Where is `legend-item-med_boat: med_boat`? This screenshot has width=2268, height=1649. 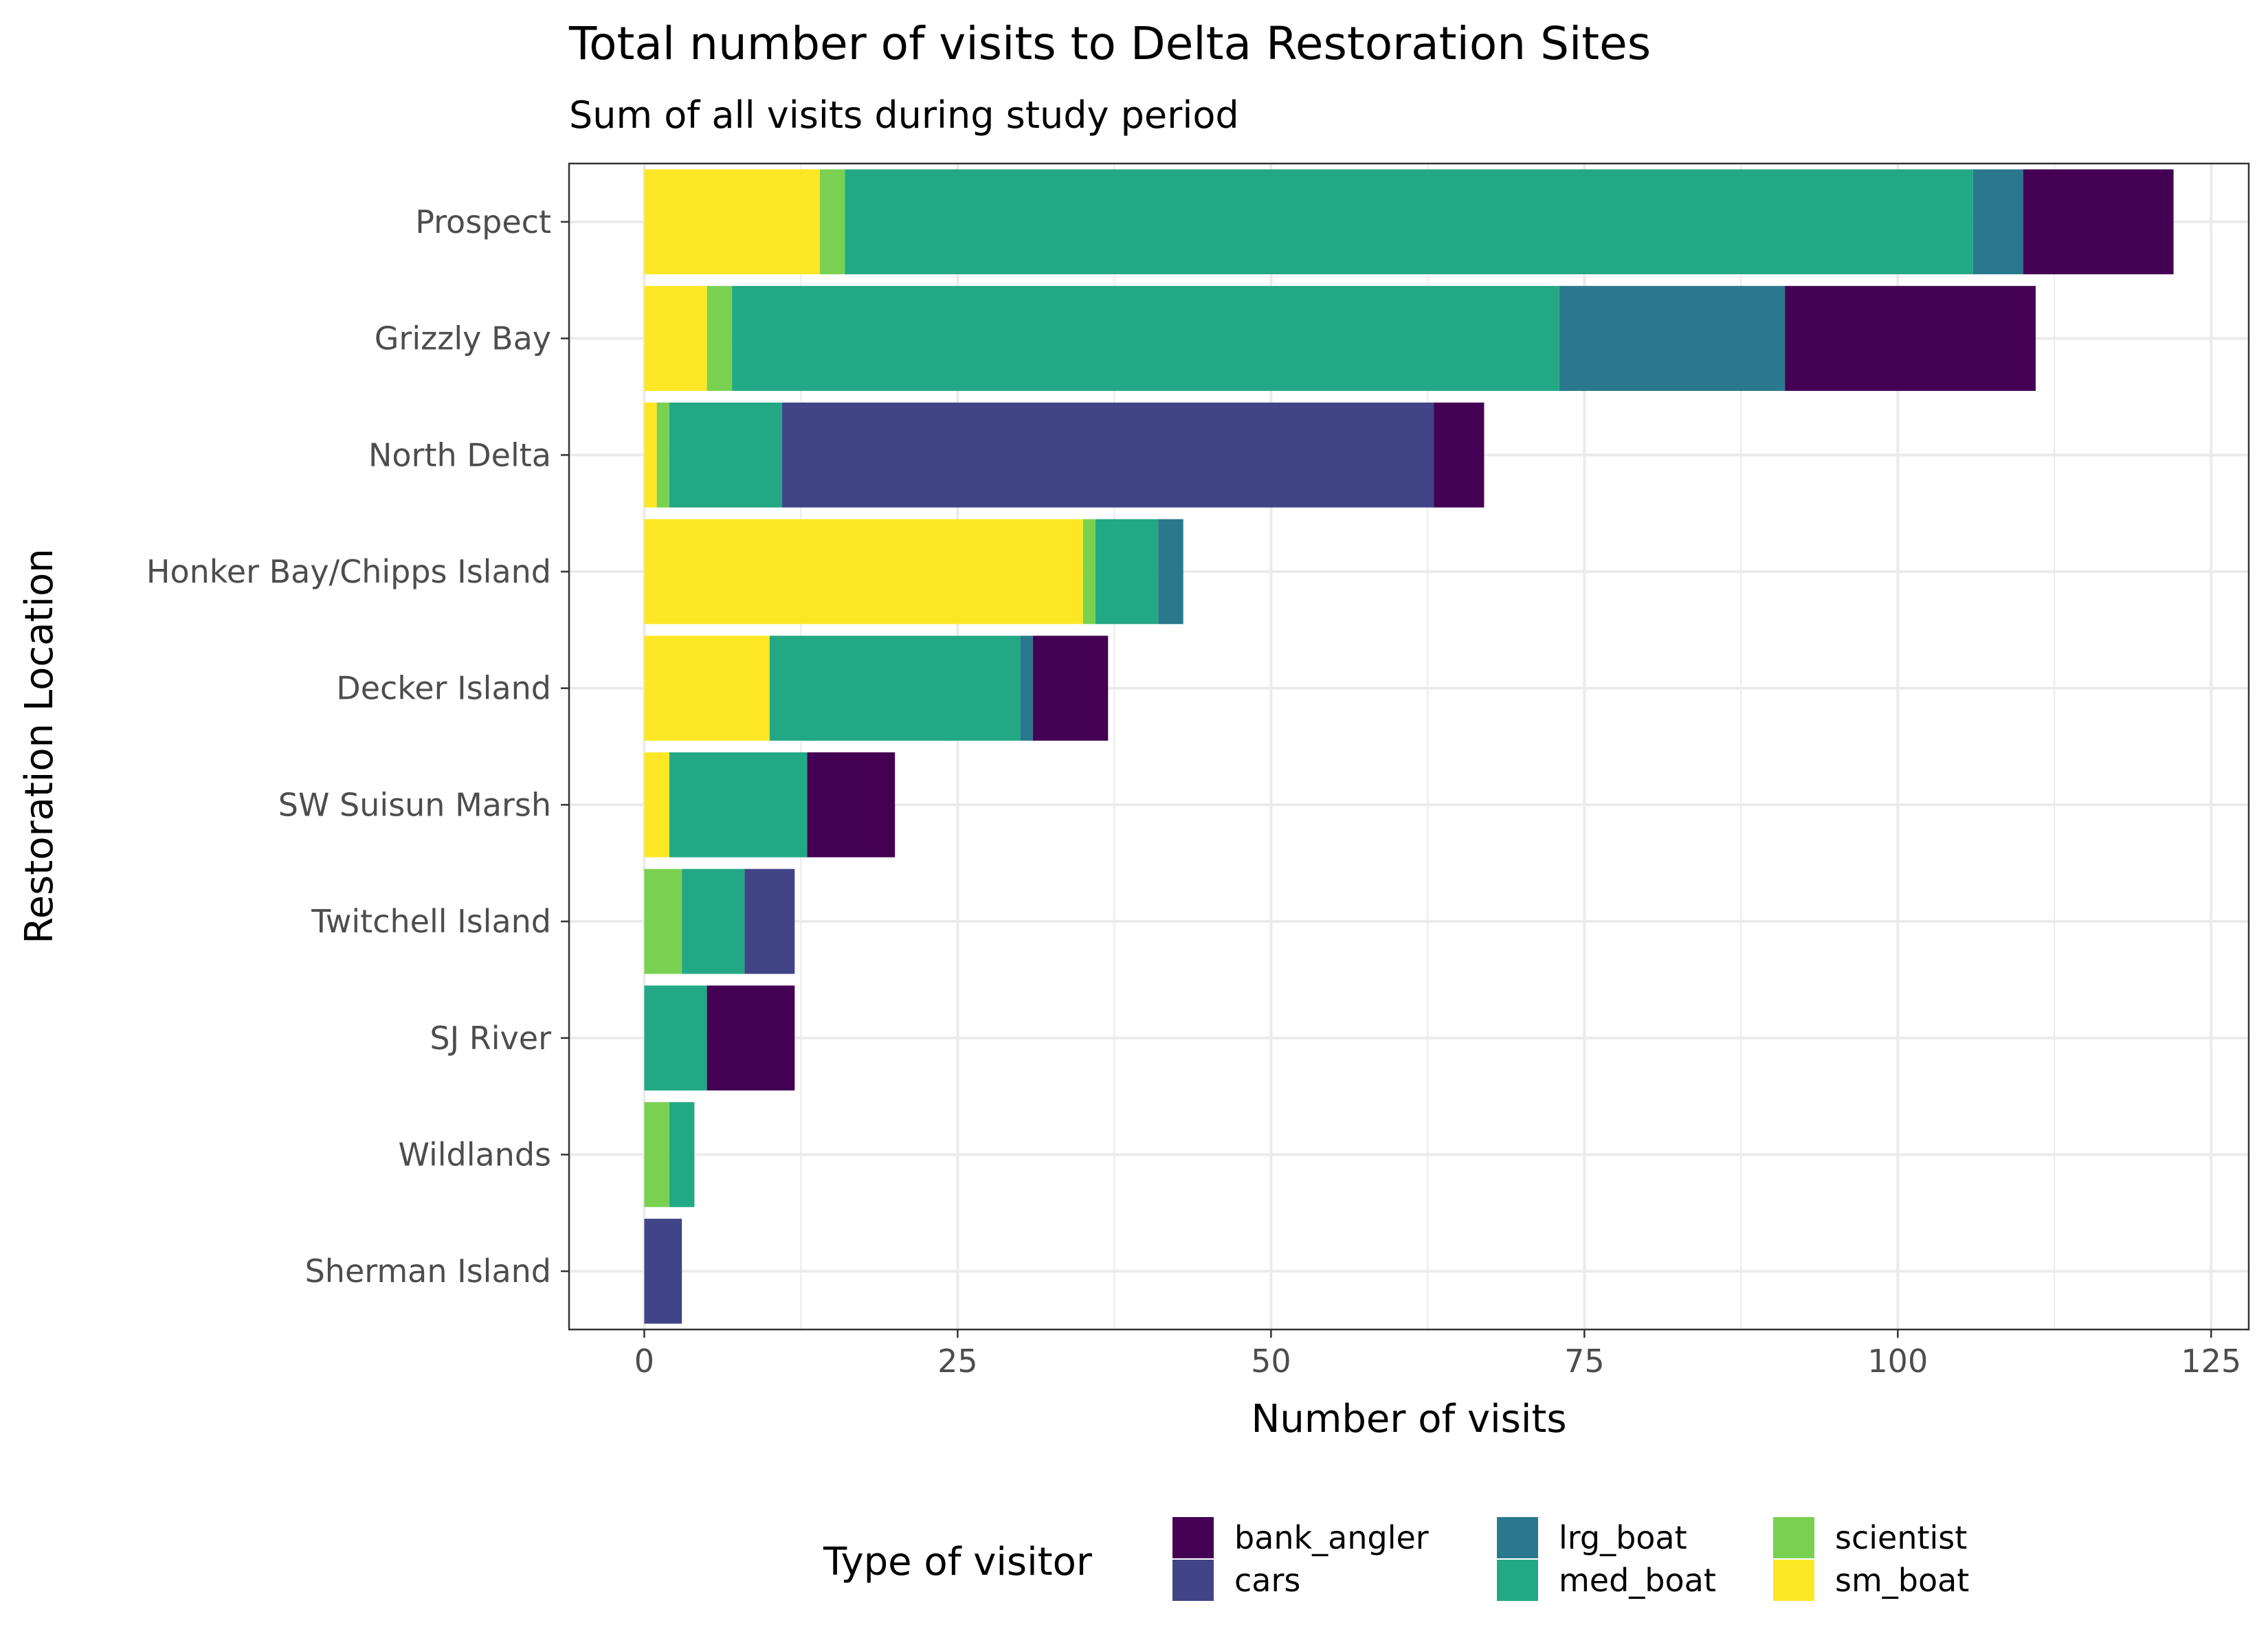 legend-item-med_boat: med_boat is located at coordinates (1606, 1580).